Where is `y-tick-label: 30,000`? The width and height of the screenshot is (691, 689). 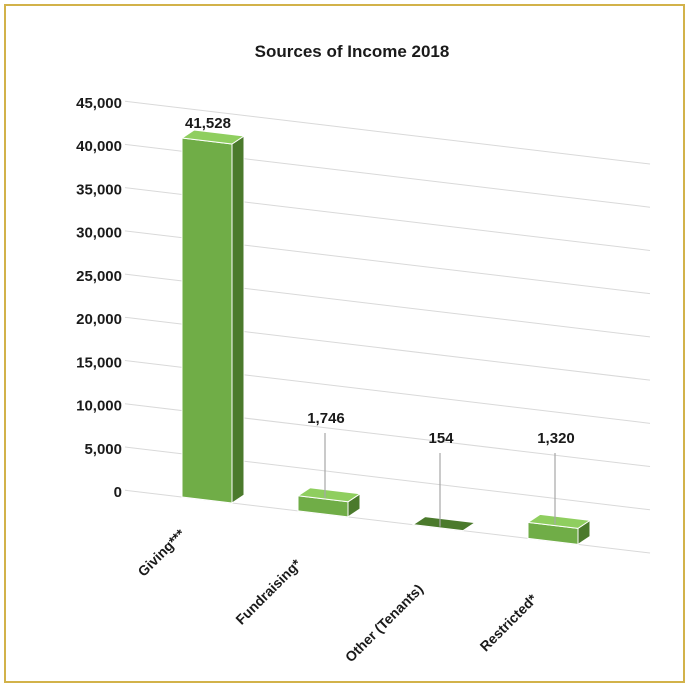 y-tick-label: 30,000 is located at coordinates (99, 233).